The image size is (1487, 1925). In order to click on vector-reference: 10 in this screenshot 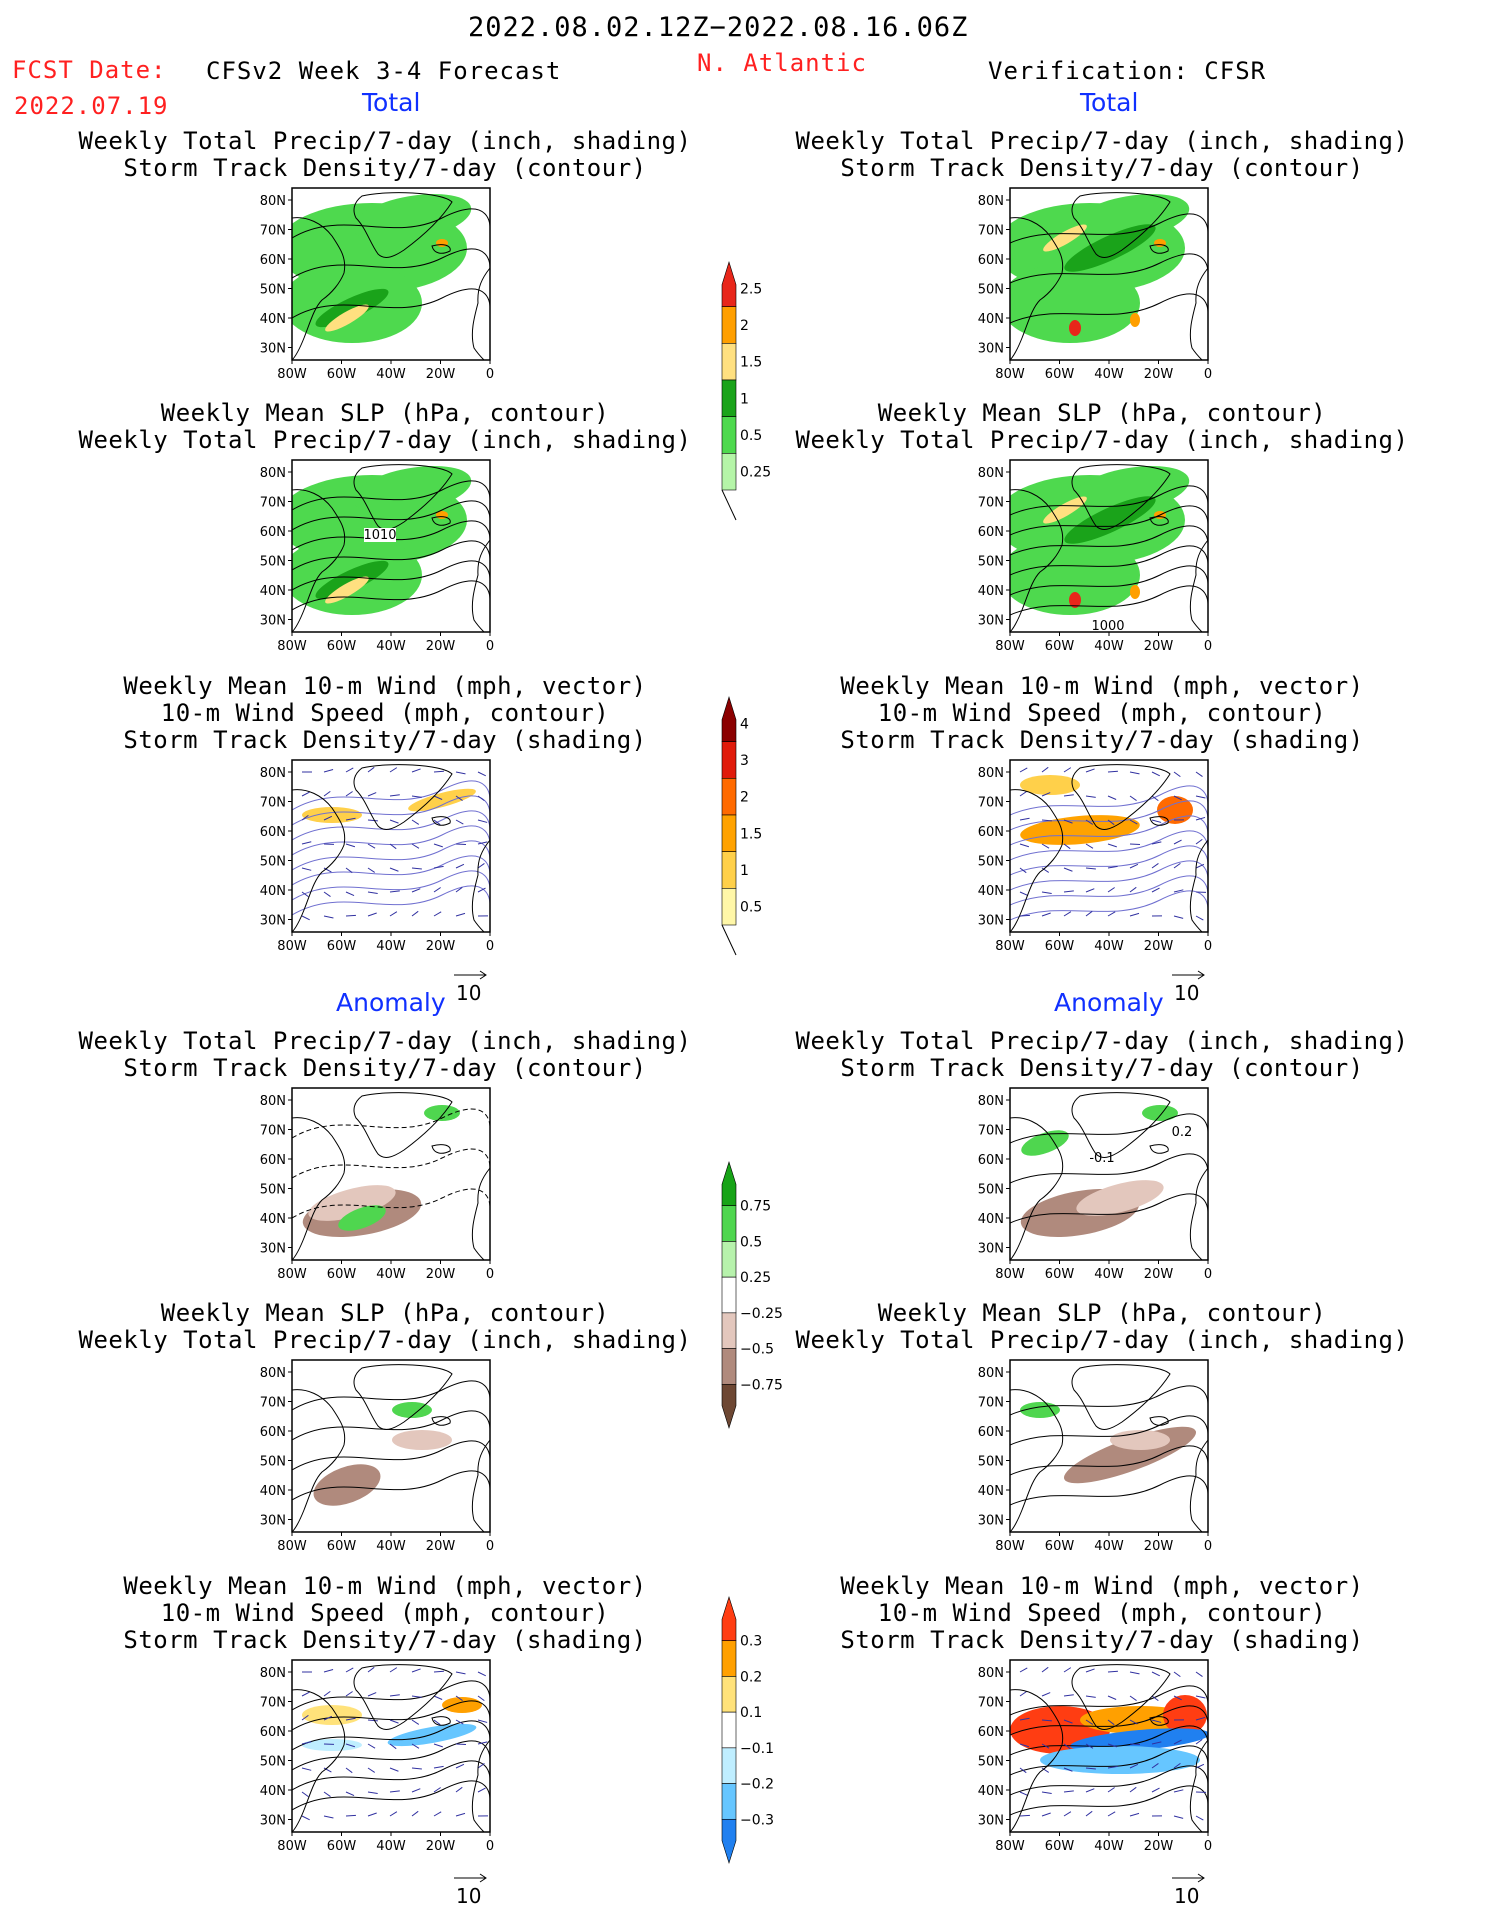, I will do `click(470, 987)`.